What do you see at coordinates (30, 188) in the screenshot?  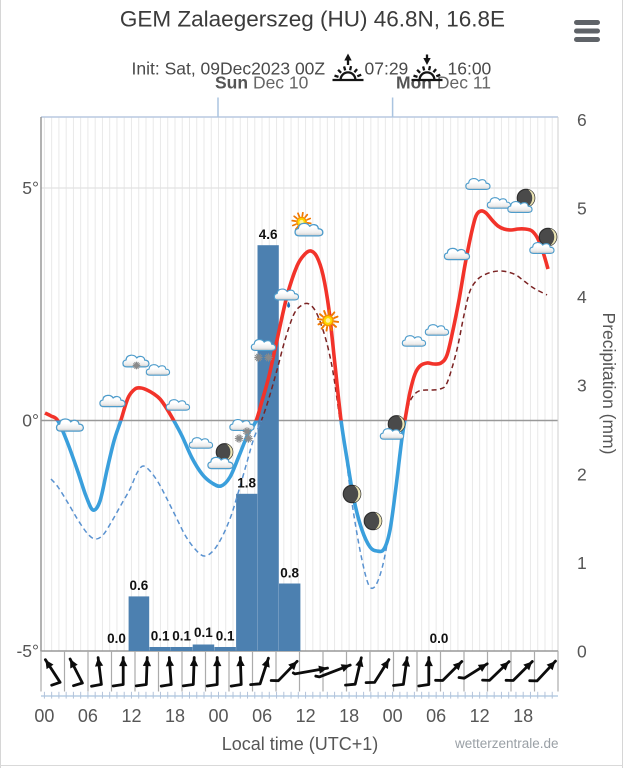 I see `svg-text: 5°` at bounding box center [30, 188].